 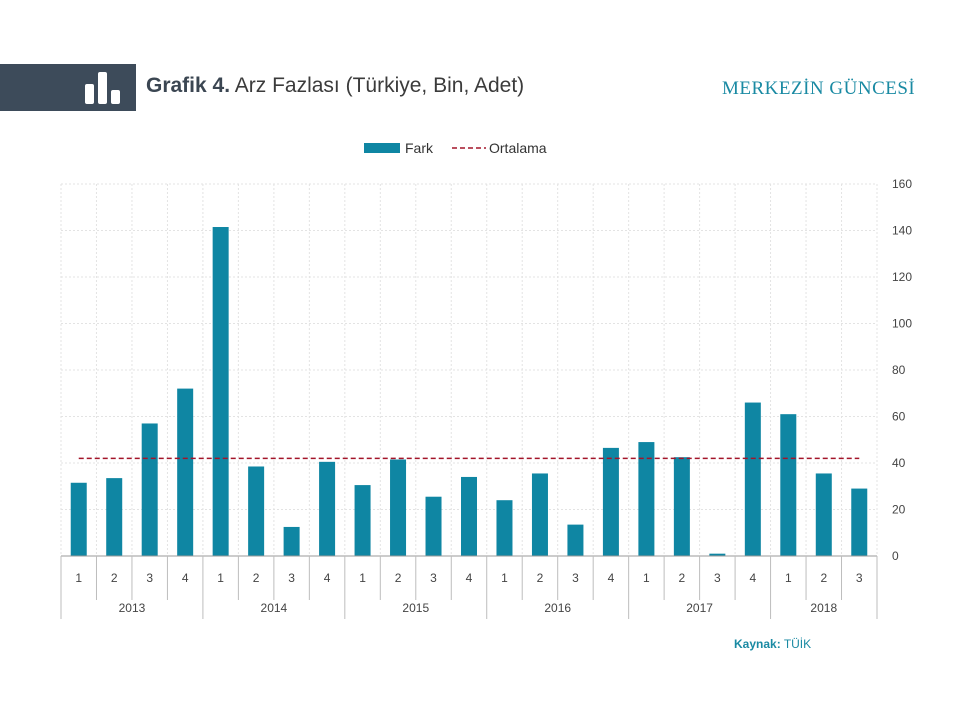 I want to click on y-tick-label: 40, so click(x=899, y=463).